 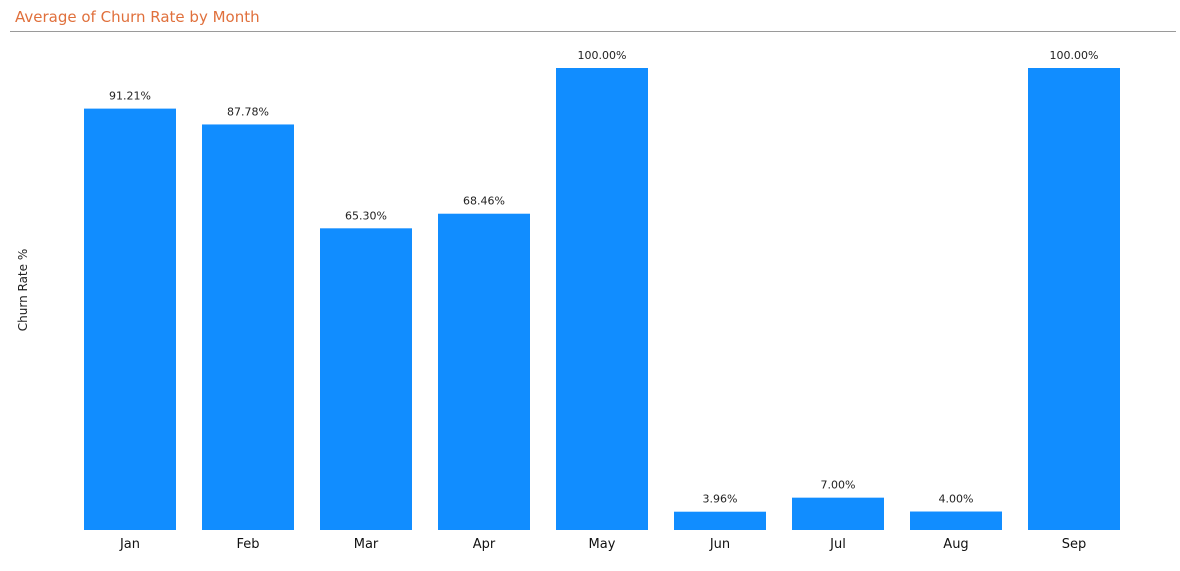 I want to click on chart-title: Average of Churn Rate by Month, so click(x=137, y=17).